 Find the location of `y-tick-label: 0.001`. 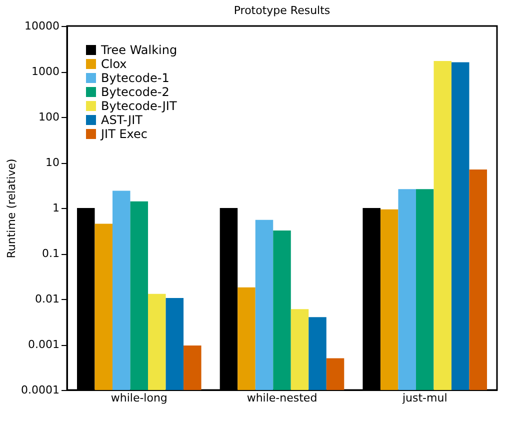

y-tick-label: 0.001 is located at coordinates (44, 344).